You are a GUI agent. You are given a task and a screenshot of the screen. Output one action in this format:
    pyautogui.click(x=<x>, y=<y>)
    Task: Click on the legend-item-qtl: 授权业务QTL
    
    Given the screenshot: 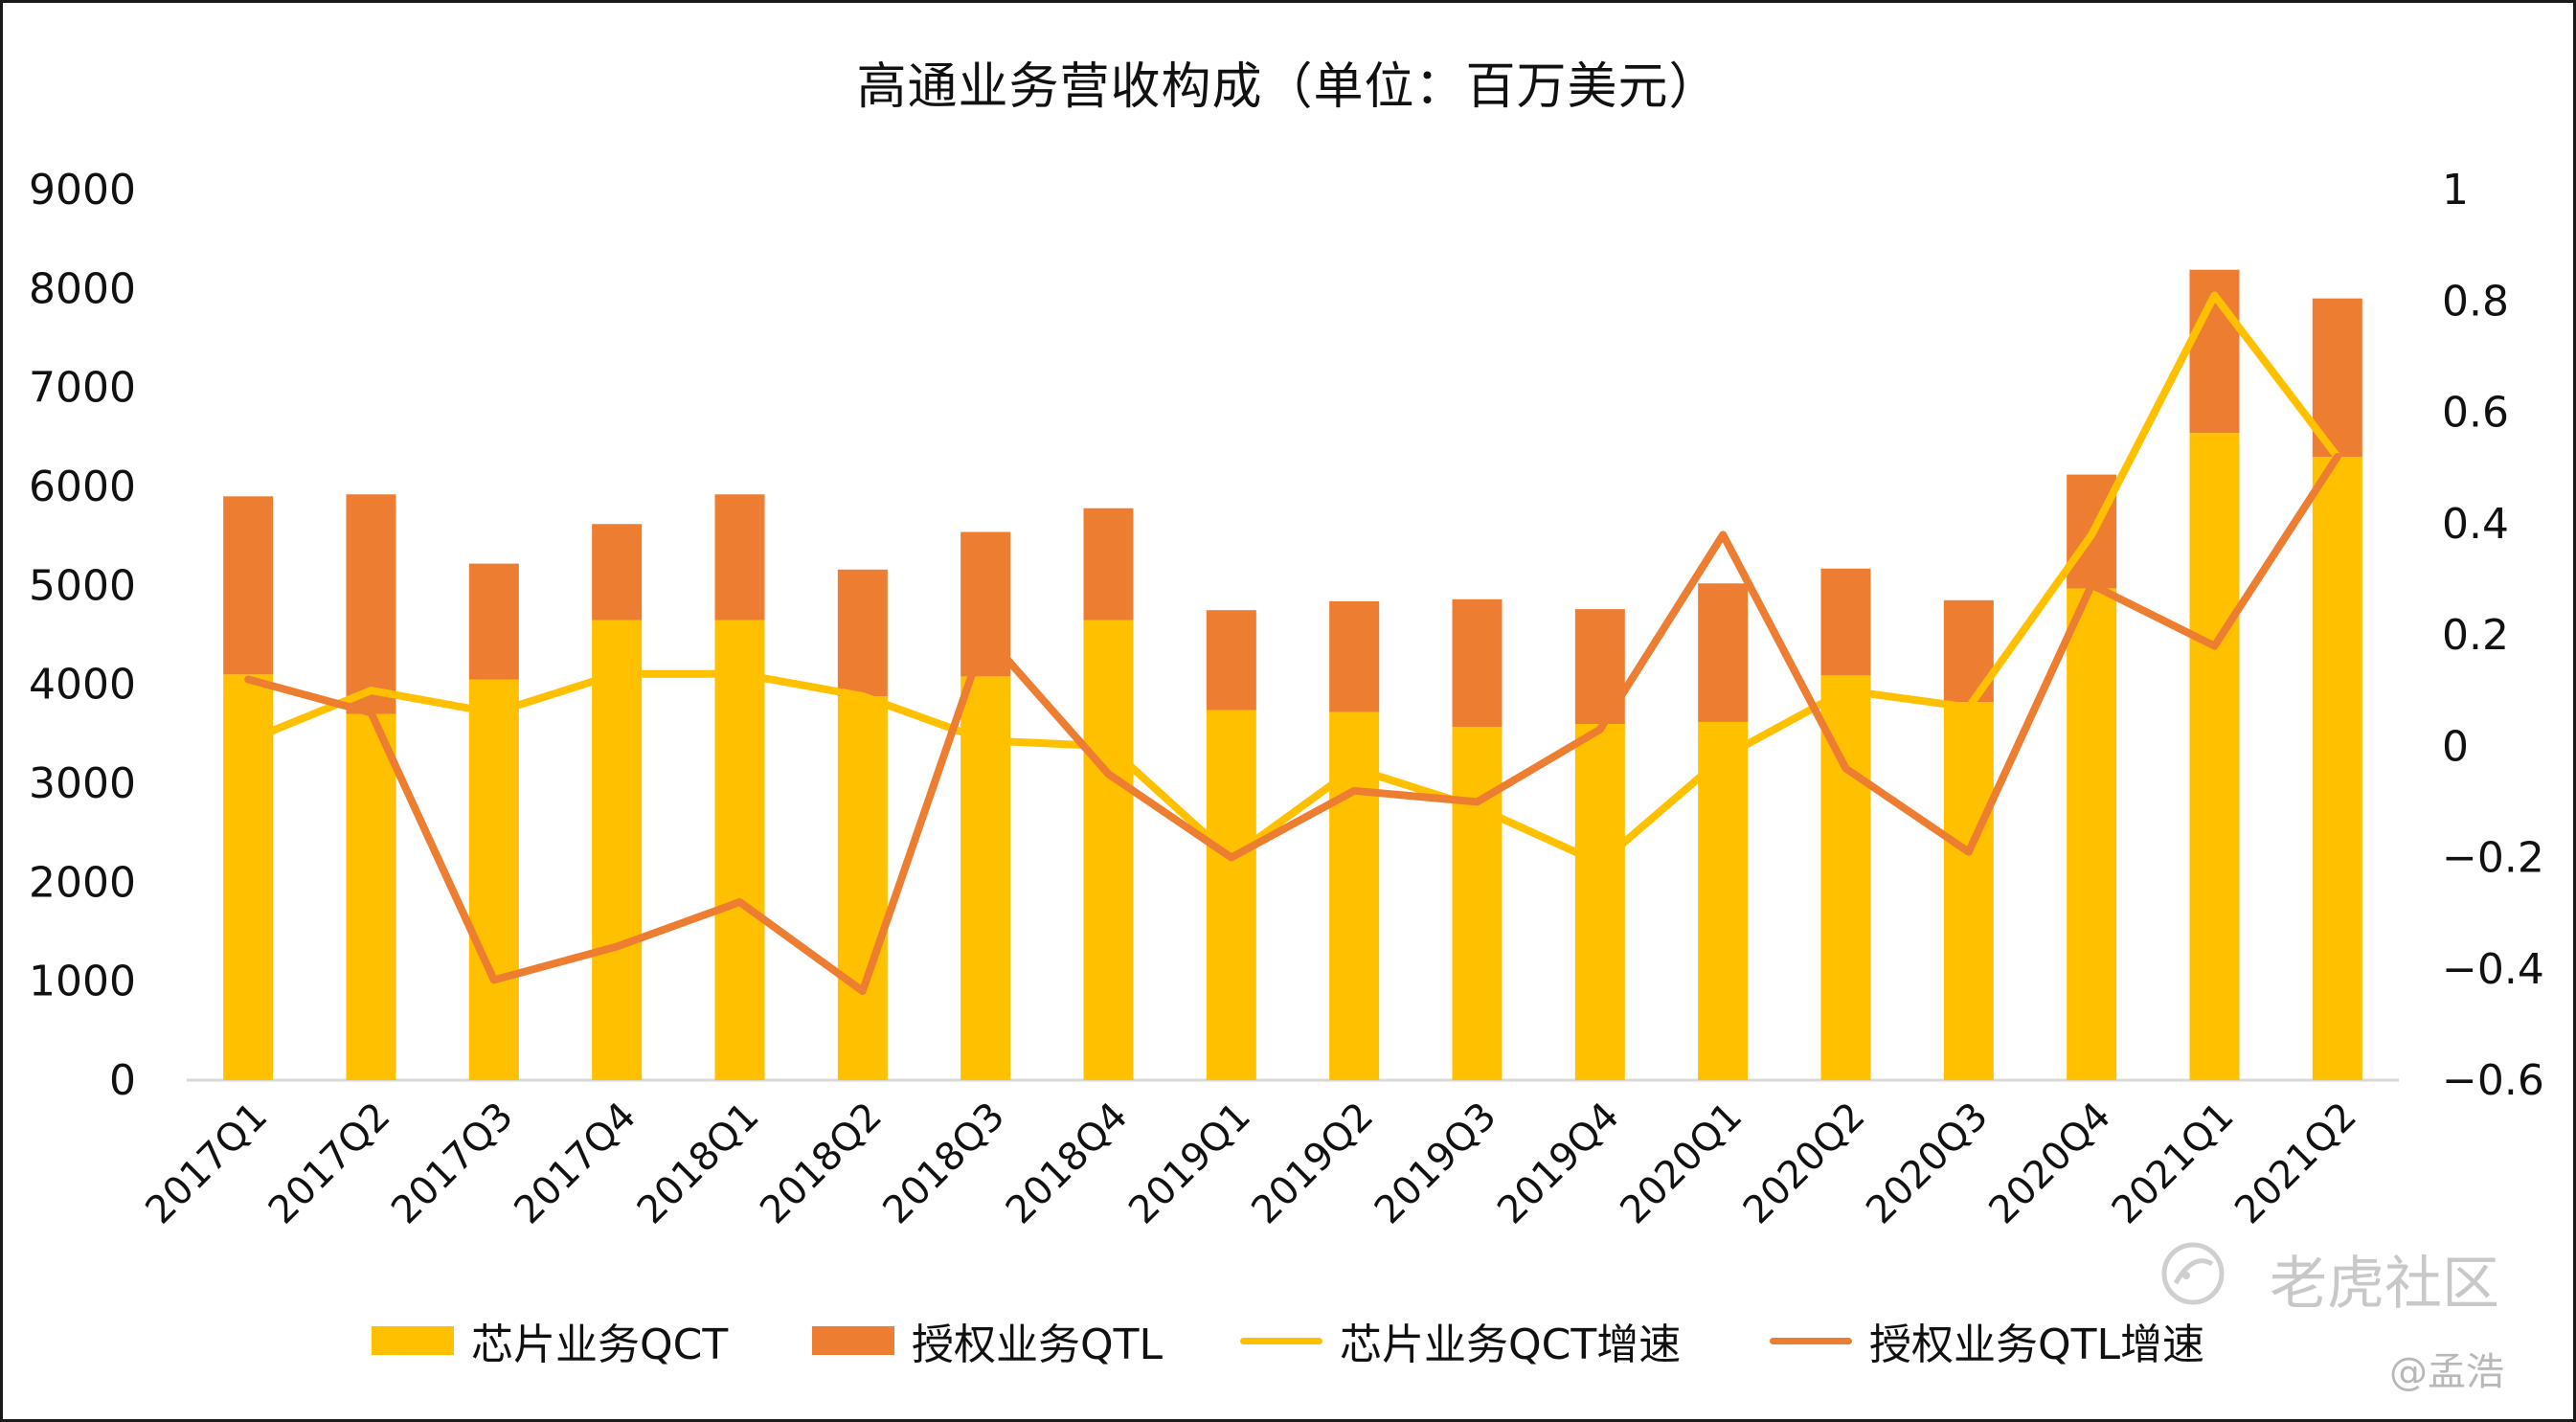 What is the action you would take?
    pyautogui.click(x=987, y=1340)
    